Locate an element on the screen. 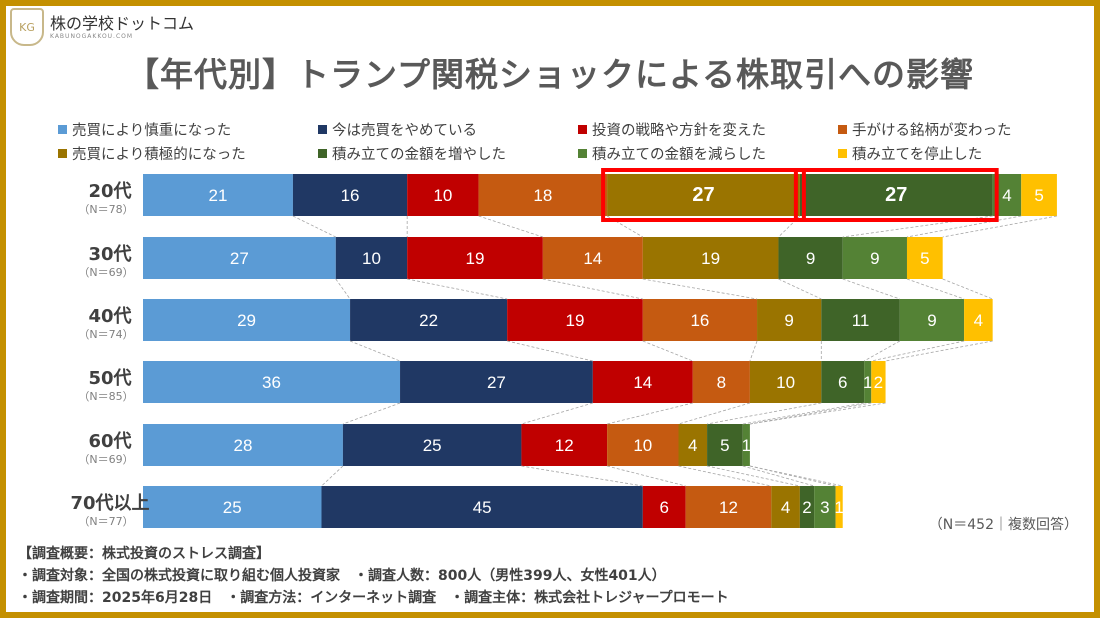  legend-label: 積み立ての金額を増やした is located at coordinates (419, 155).